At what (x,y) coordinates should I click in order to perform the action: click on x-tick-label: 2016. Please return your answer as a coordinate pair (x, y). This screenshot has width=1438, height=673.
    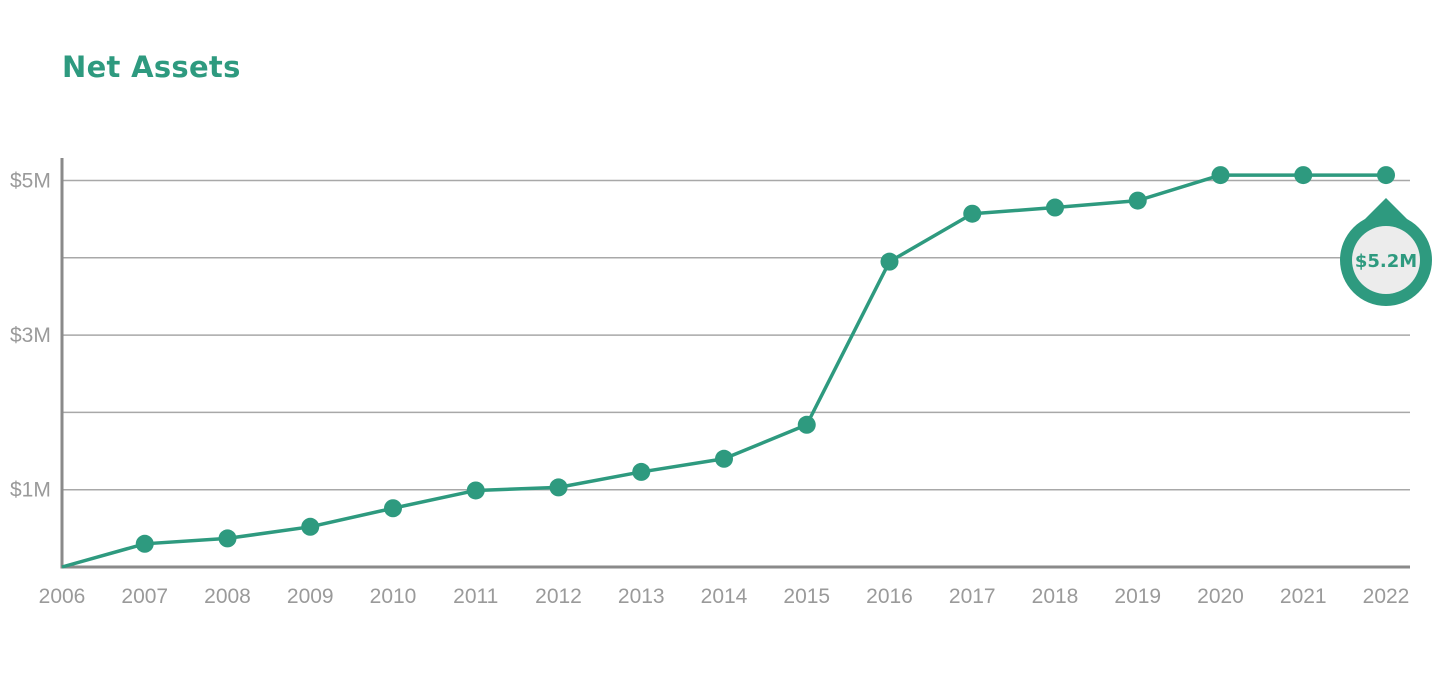
    Looking at the image, I should click on (889, 596).